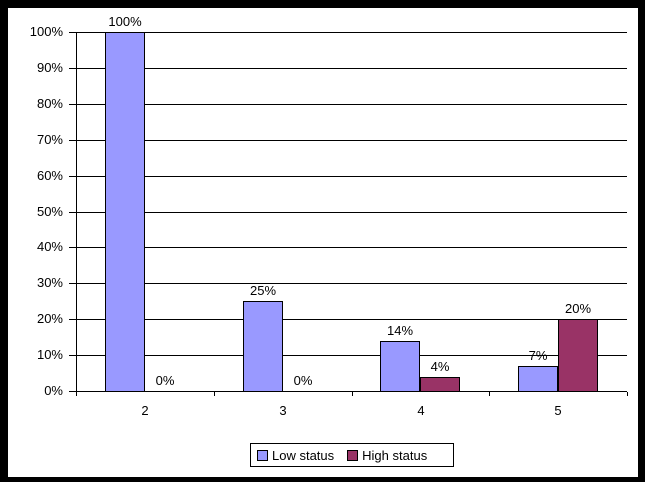  Describe the element at coordinates (49, 103) in the screenshot. I see `y-axis-label: 80%` at that location.